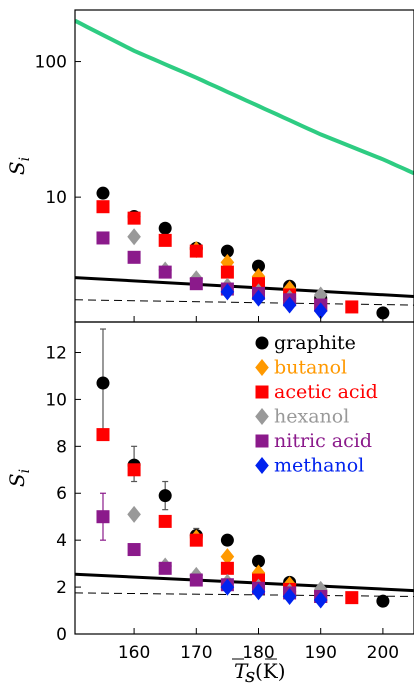 This screenshot has width=414, height=684. I want to click on legend-item-graphite: graphite, so click(305, 343).